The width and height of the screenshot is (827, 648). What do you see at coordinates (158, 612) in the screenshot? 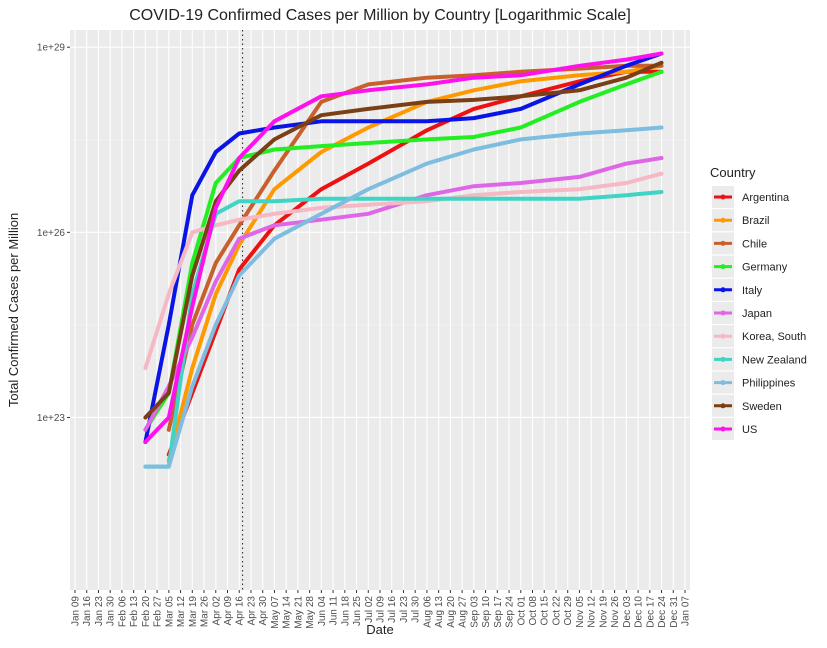
I see `x-tick-label: Feb 27` at bounding box center [158, 612].